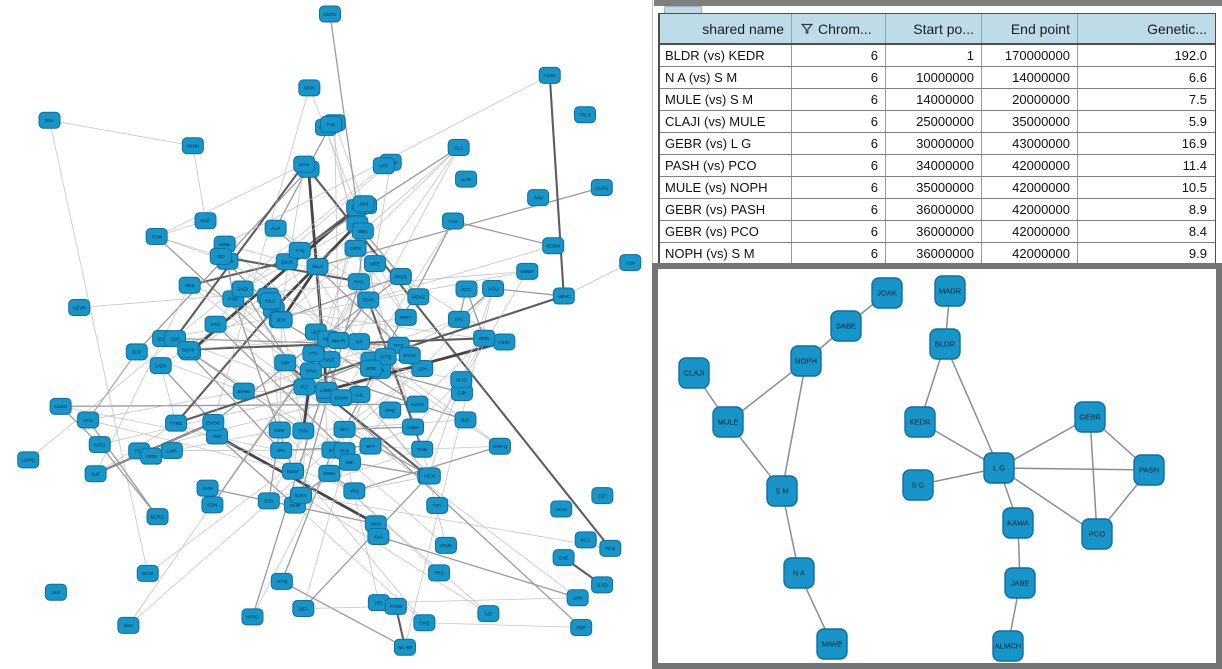 Image resolution: width=1222 pixels, height=669 pixels. What do you see at coordinates (99, 445) in the screenshot?
I see `network-node: IUCU` at bounding box center [99, 445].